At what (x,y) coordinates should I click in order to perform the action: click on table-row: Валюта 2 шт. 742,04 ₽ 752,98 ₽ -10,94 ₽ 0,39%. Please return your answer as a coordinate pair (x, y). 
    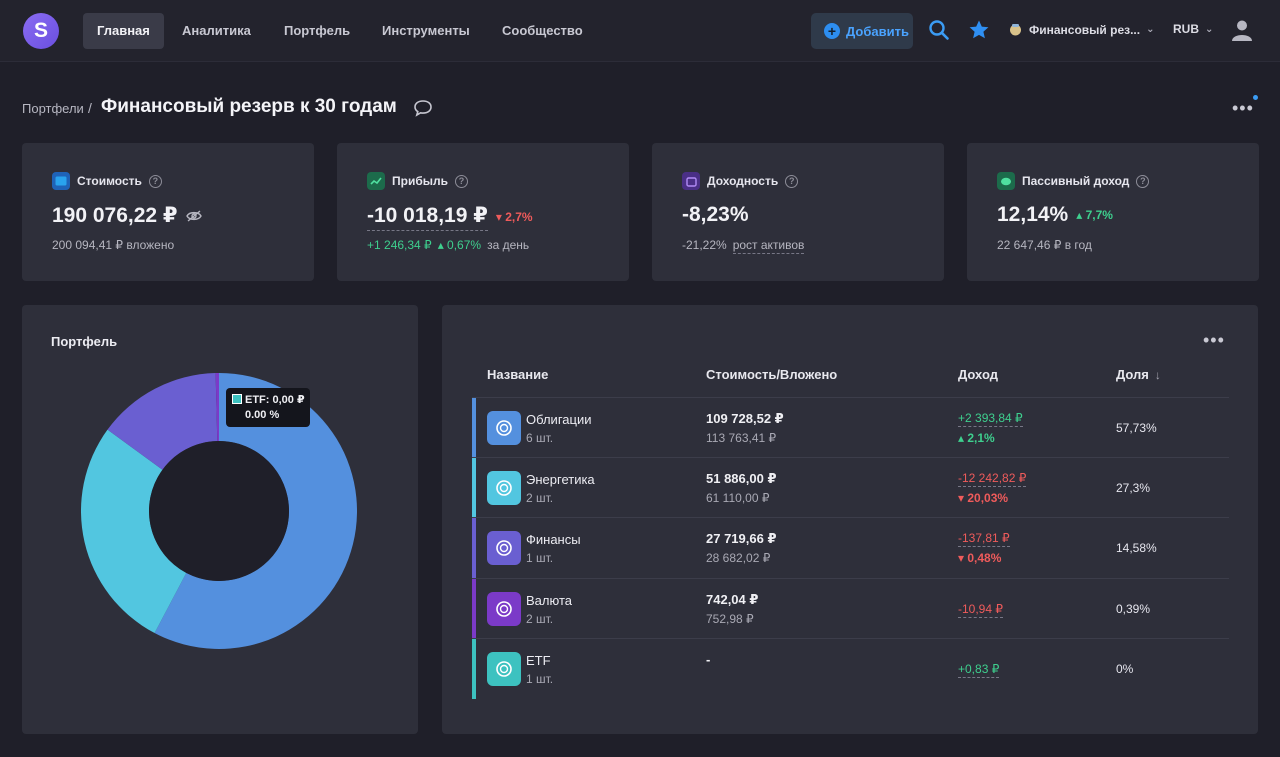
    Looking at the image, I should click on (850, 608).